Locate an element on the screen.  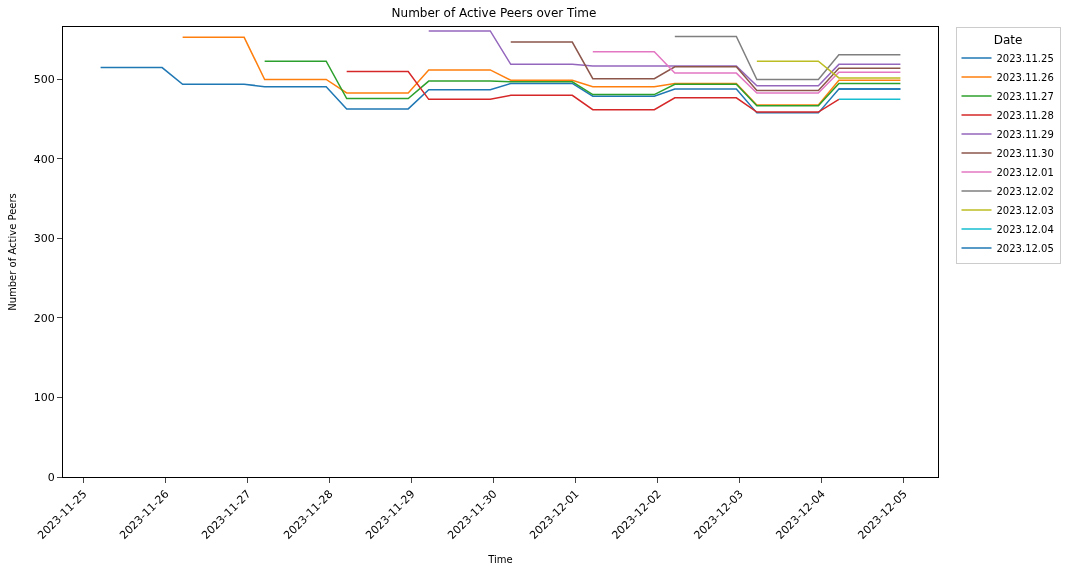
y-tick-label: 300 is located at coordinates (44, 239).